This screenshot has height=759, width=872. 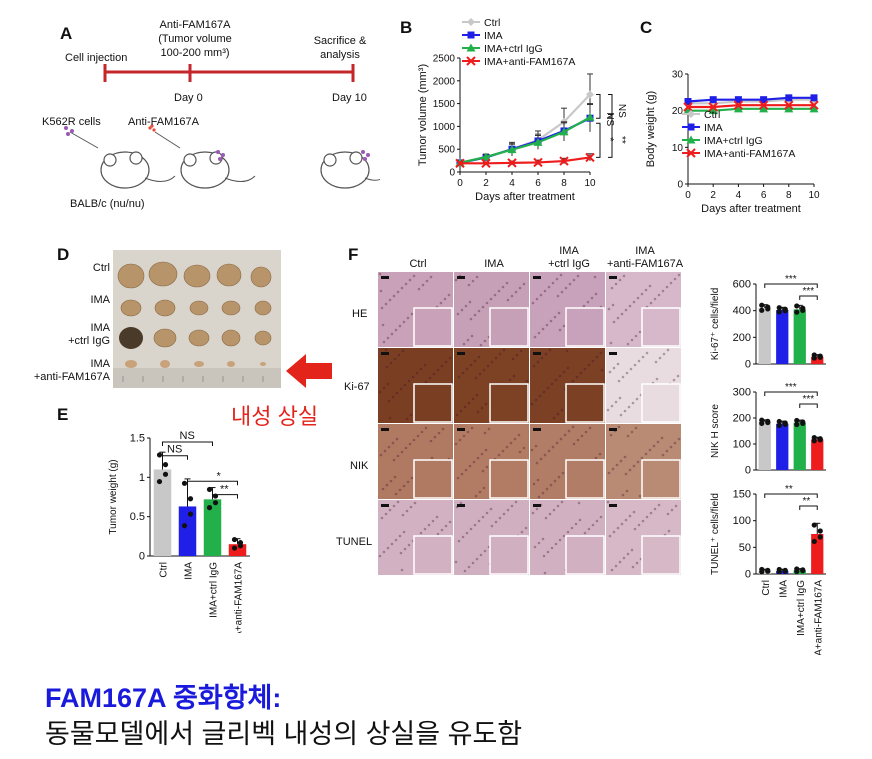 I want to click on sig-label: ***, so click(x=809, y=291).